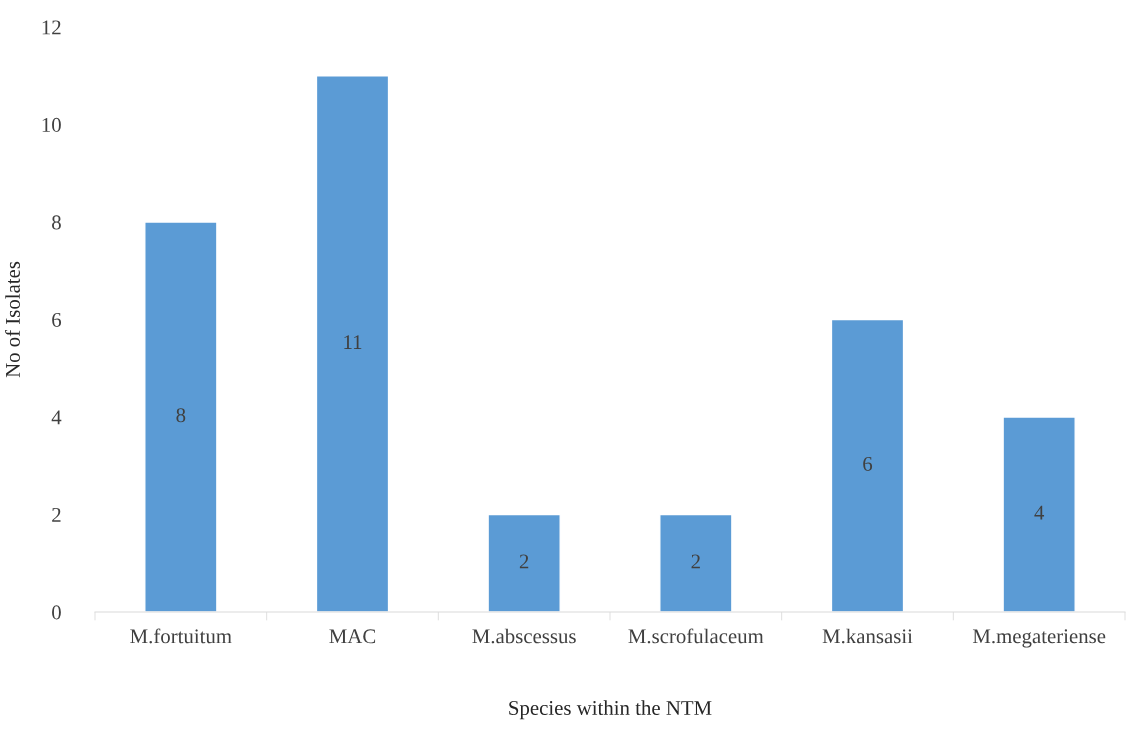  I want to click on x-tick-label: M.scrofulaceum, so click(696, 636).